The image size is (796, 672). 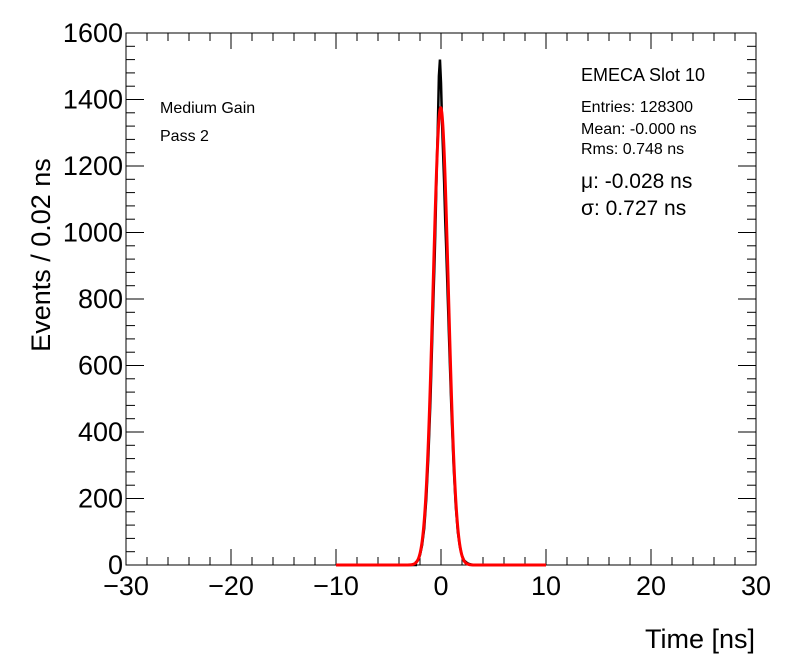 I want to click on gain-label: Medium Gain, so click(x=207, y=108).